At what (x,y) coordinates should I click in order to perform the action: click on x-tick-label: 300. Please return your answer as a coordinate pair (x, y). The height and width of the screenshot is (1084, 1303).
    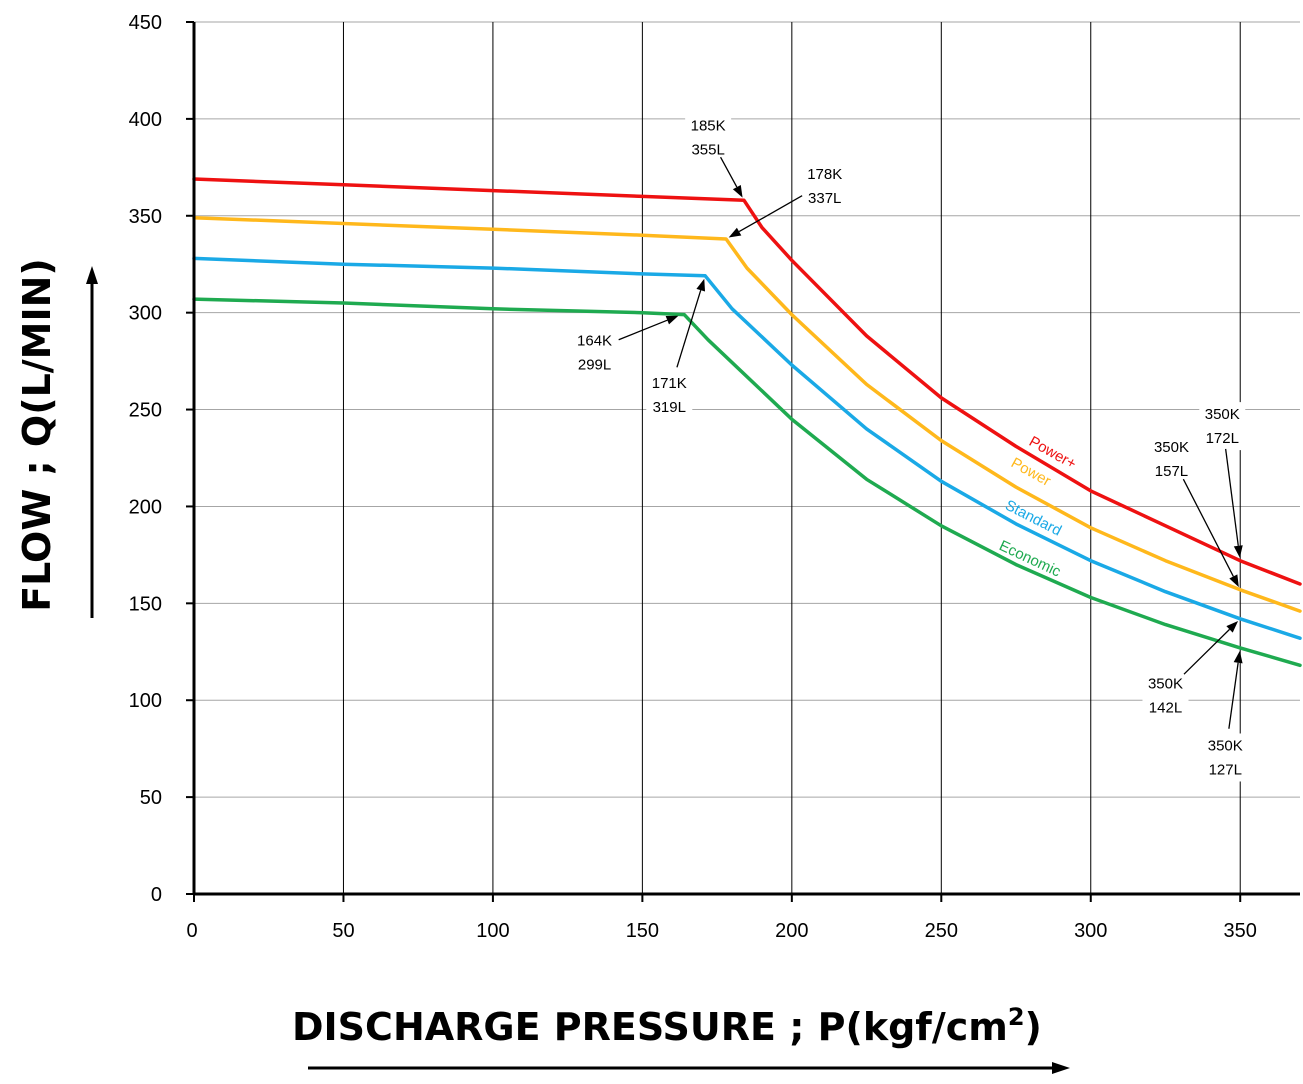
    Looking at the image, I should click on (1090, 931).